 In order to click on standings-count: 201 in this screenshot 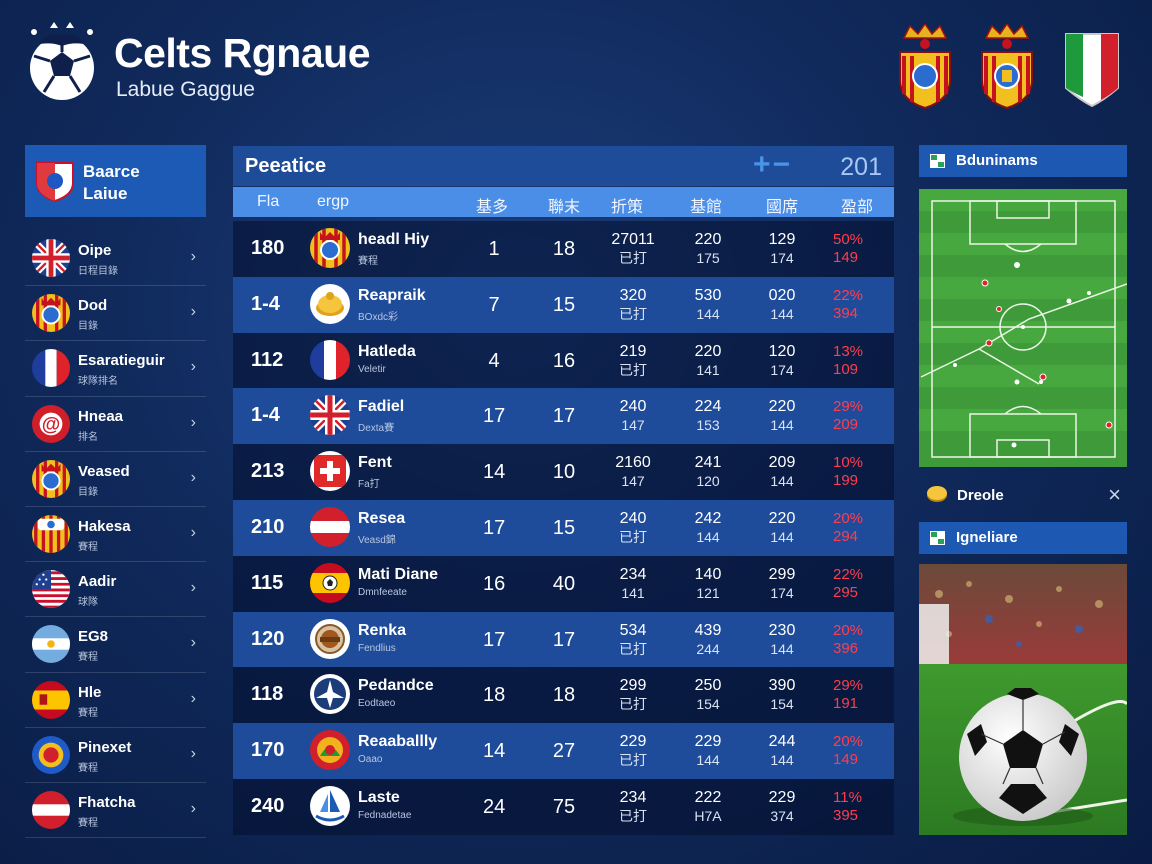, I will do `click(861, 167)`.